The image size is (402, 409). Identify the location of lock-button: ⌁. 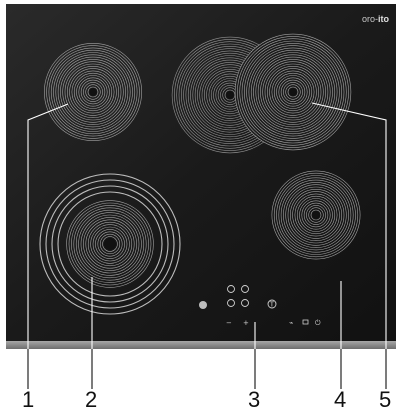
(291, 323).